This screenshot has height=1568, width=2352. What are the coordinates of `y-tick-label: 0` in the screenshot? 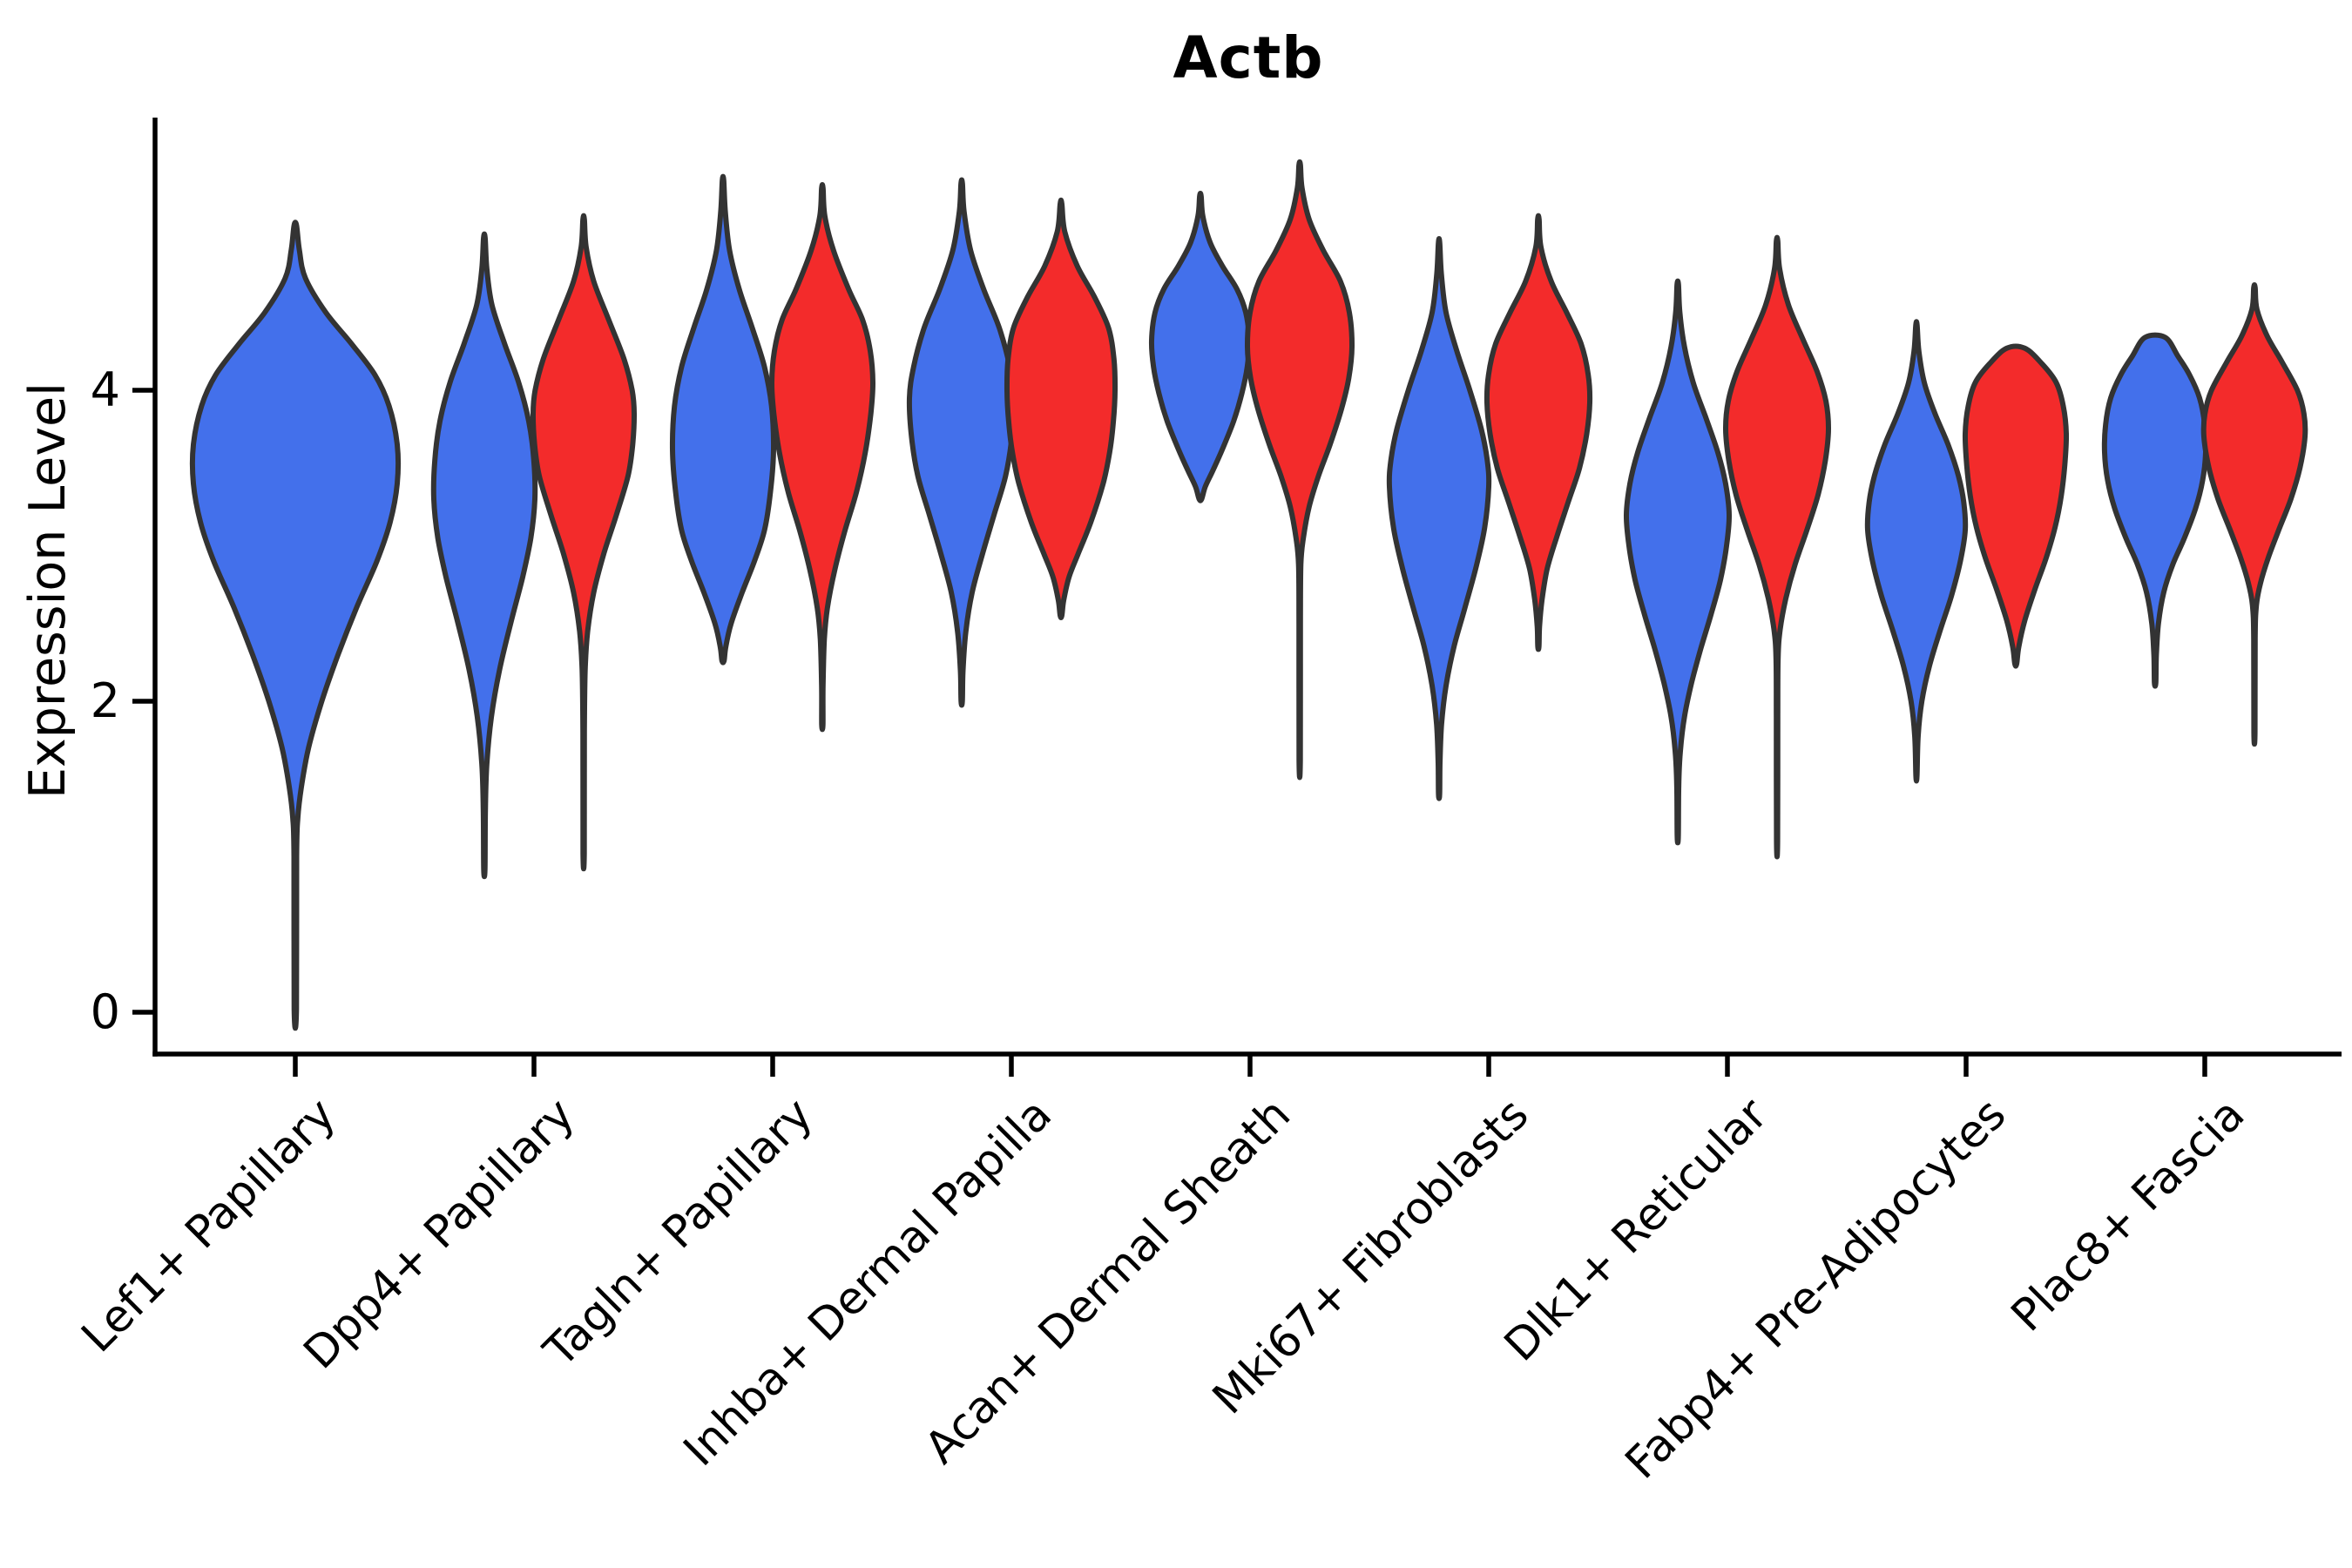 It's located at (105, 1012).